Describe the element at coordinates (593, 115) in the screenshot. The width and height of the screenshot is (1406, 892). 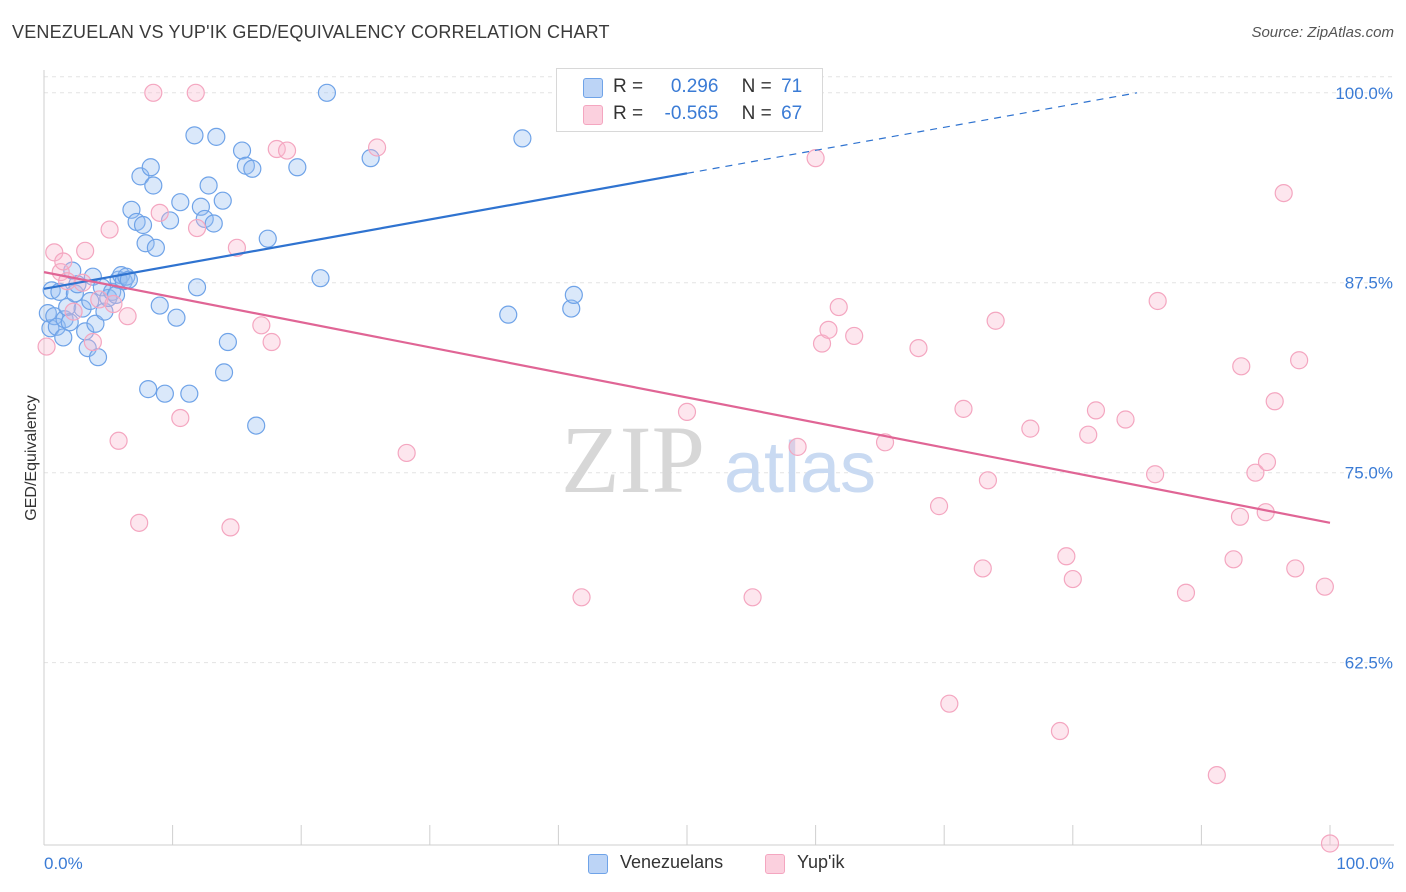
I see `legend-swatch-pink` at that location.